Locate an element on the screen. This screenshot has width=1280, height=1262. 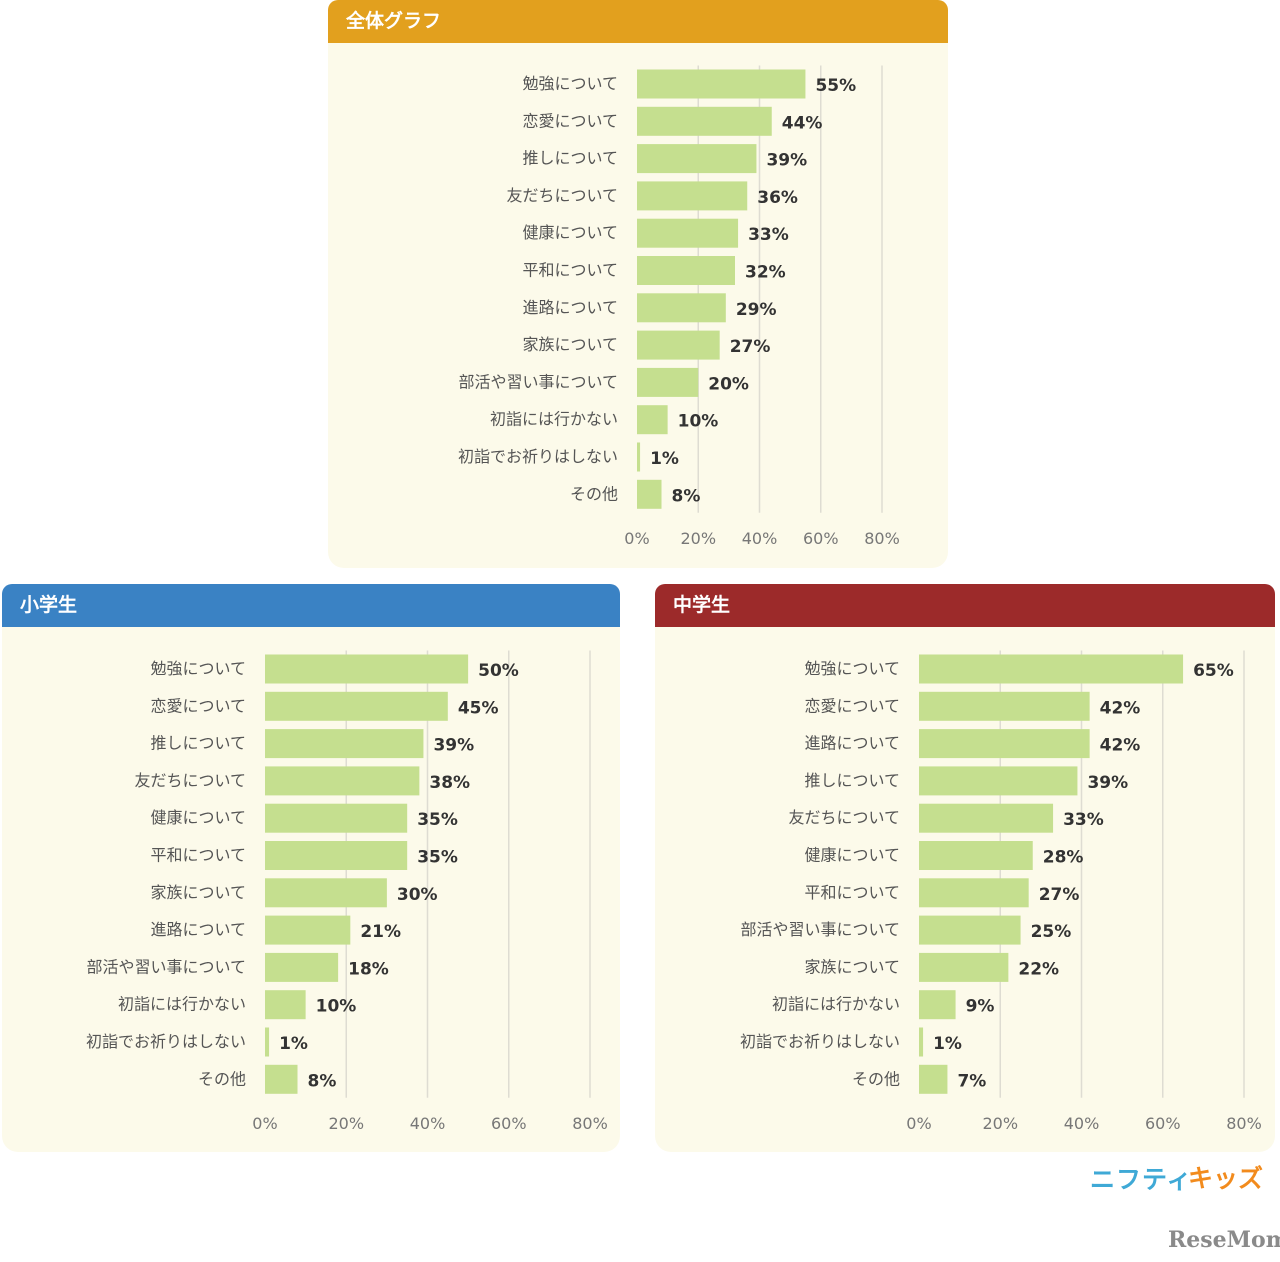
panel-title-overall: 全体グラフ is located at coordinates (638, 21).